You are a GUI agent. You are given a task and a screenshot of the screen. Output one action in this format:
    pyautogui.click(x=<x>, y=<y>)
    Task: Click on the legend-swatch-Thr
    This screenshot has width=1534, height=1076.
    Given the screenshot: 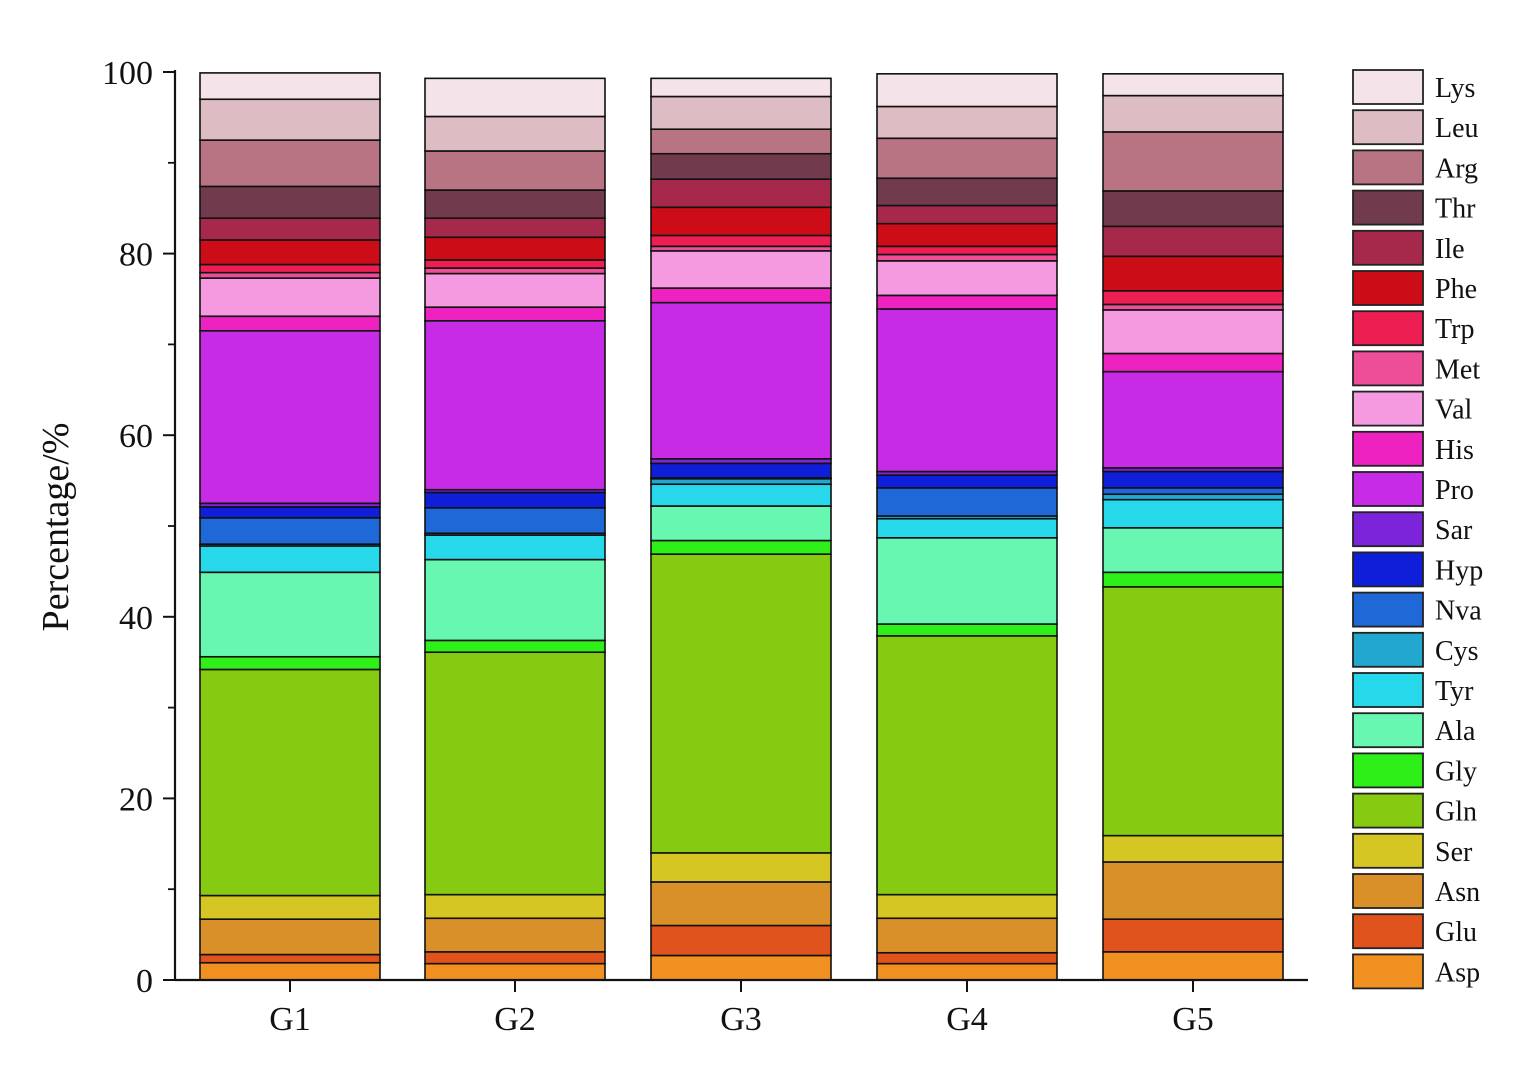 What is the action you would take?
    pyautogui.click(x=1388, y=207)
    